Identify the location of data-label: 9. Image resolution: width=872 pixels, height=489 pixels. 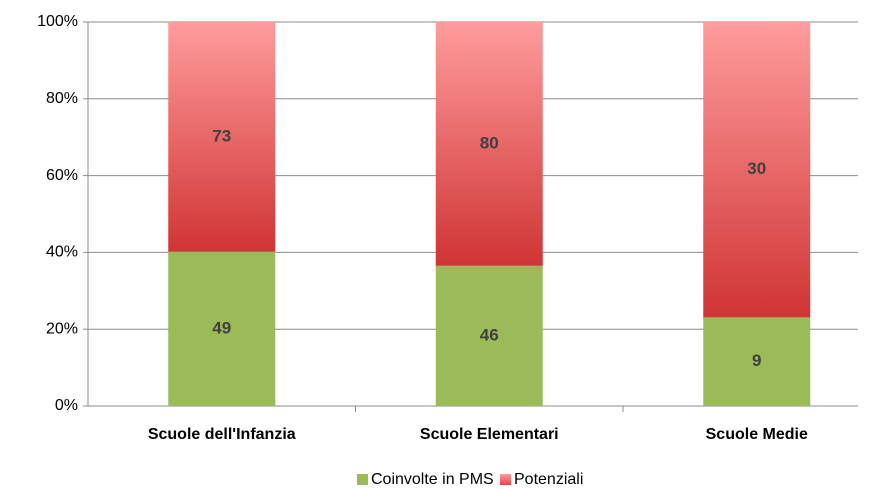
(756, 360).